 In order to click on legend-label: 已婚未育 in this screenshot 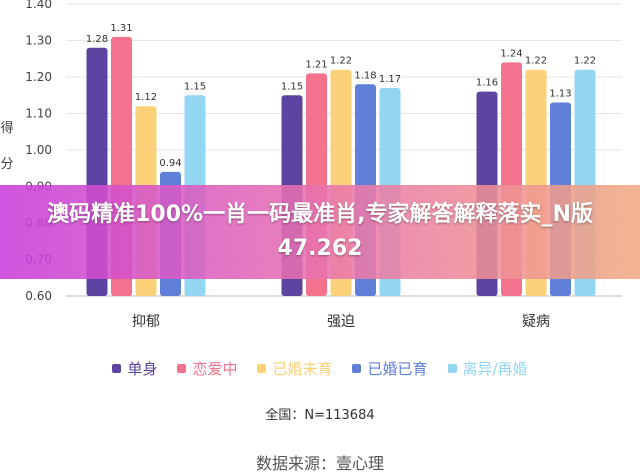, I will do `click(302, 368)`.